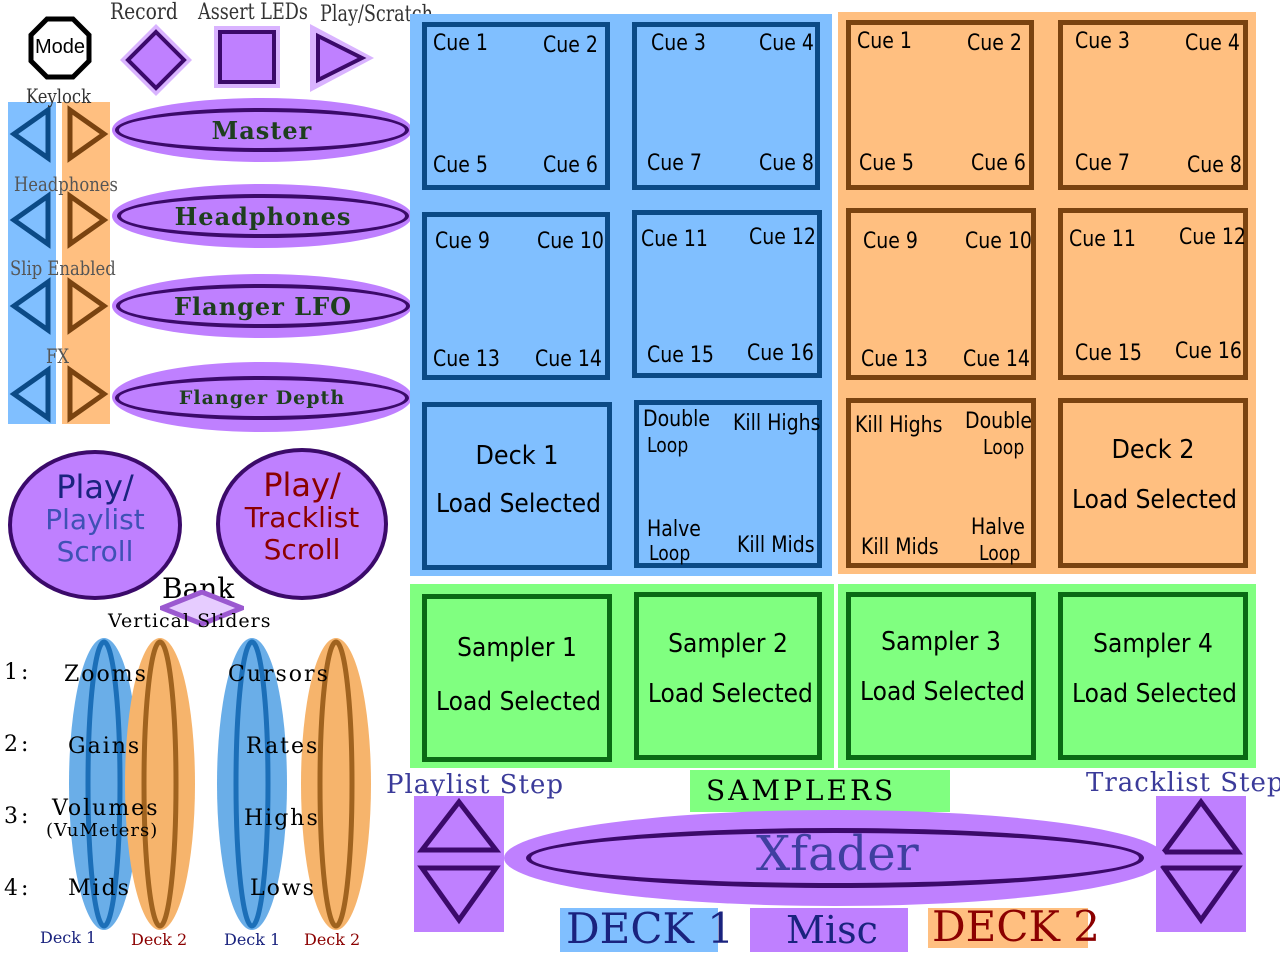 This screenshot has height=960, width=1280. I want to click on play-tracklist-scroll-button: Play/ Tracklist Scroll, so click(302, 524).